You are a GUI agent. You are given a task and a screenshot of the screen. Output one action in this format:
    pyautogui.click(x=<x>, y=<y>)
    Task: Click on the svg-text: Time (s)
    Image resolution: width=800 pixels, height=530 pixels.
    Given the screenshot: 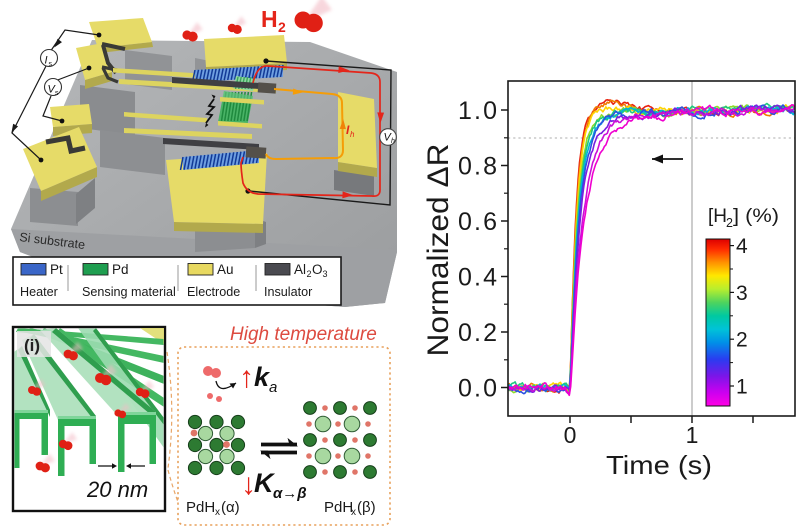 What is the action you would take?
    pyautogui.click(x=659, y=465)
    